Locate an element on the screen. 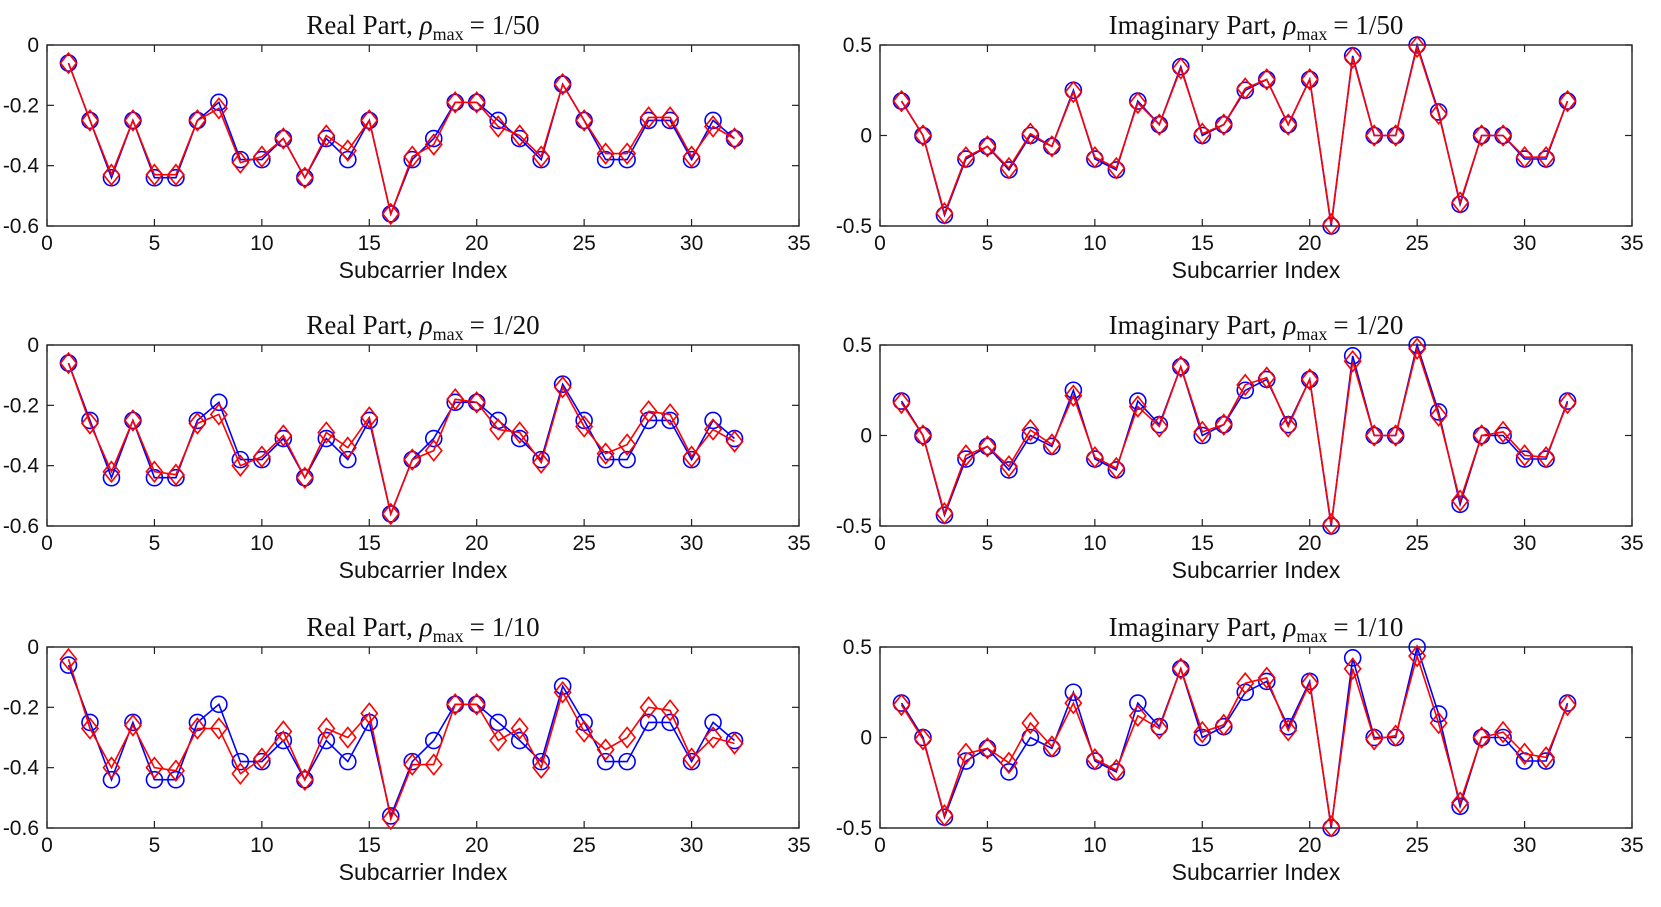  x-tick-label: 5 is located at coordinates (155, 243).